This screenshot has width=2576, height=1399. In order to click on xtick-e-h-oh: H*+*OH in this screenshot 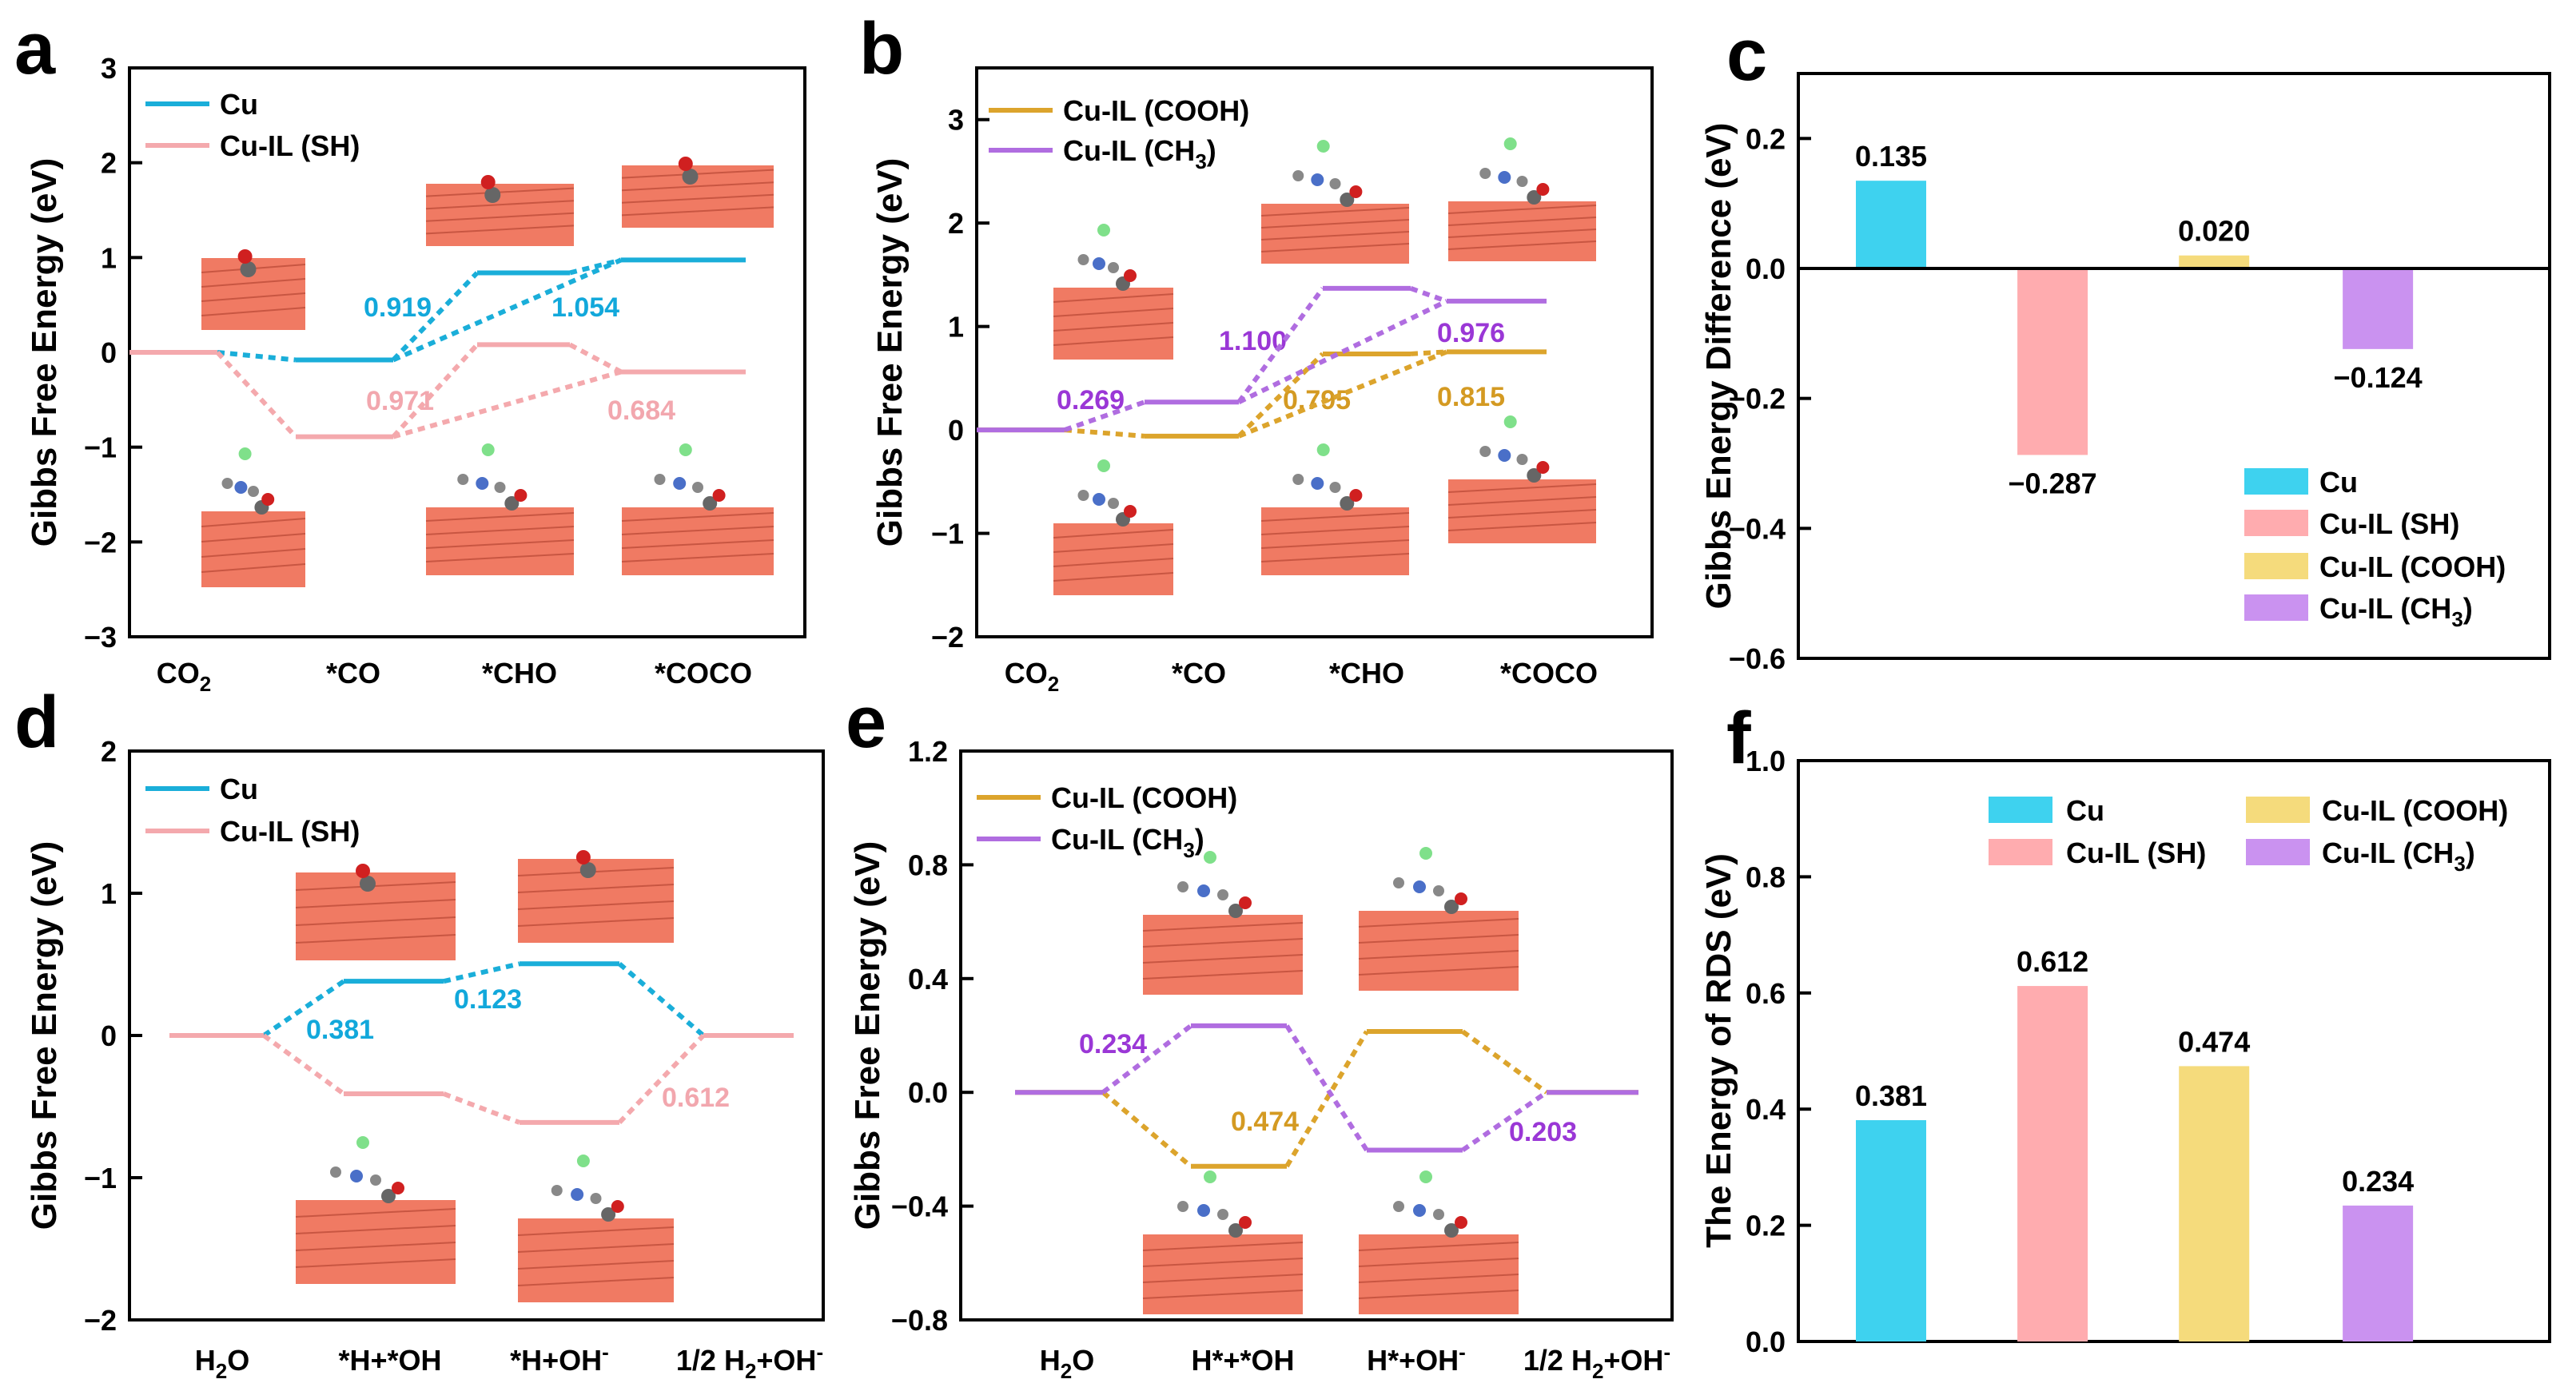, I will do `click(1242, 1360)`.